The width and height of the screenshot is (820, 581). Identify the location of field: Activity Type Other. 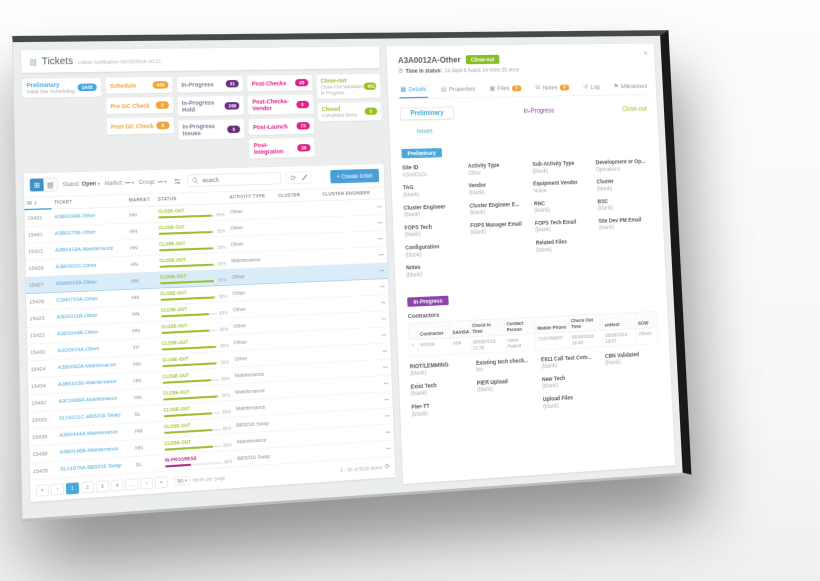
(496, 168).